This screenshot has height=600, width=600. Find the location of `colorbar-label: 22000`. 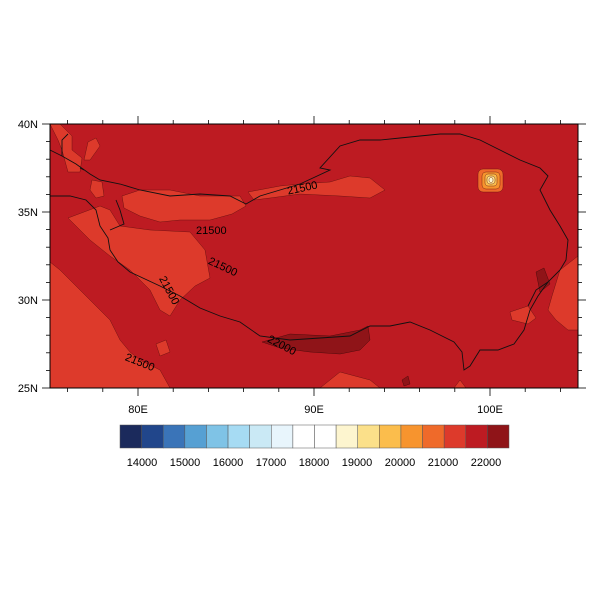

colorbar-label: 22000 is located at coordinates (486, 463).